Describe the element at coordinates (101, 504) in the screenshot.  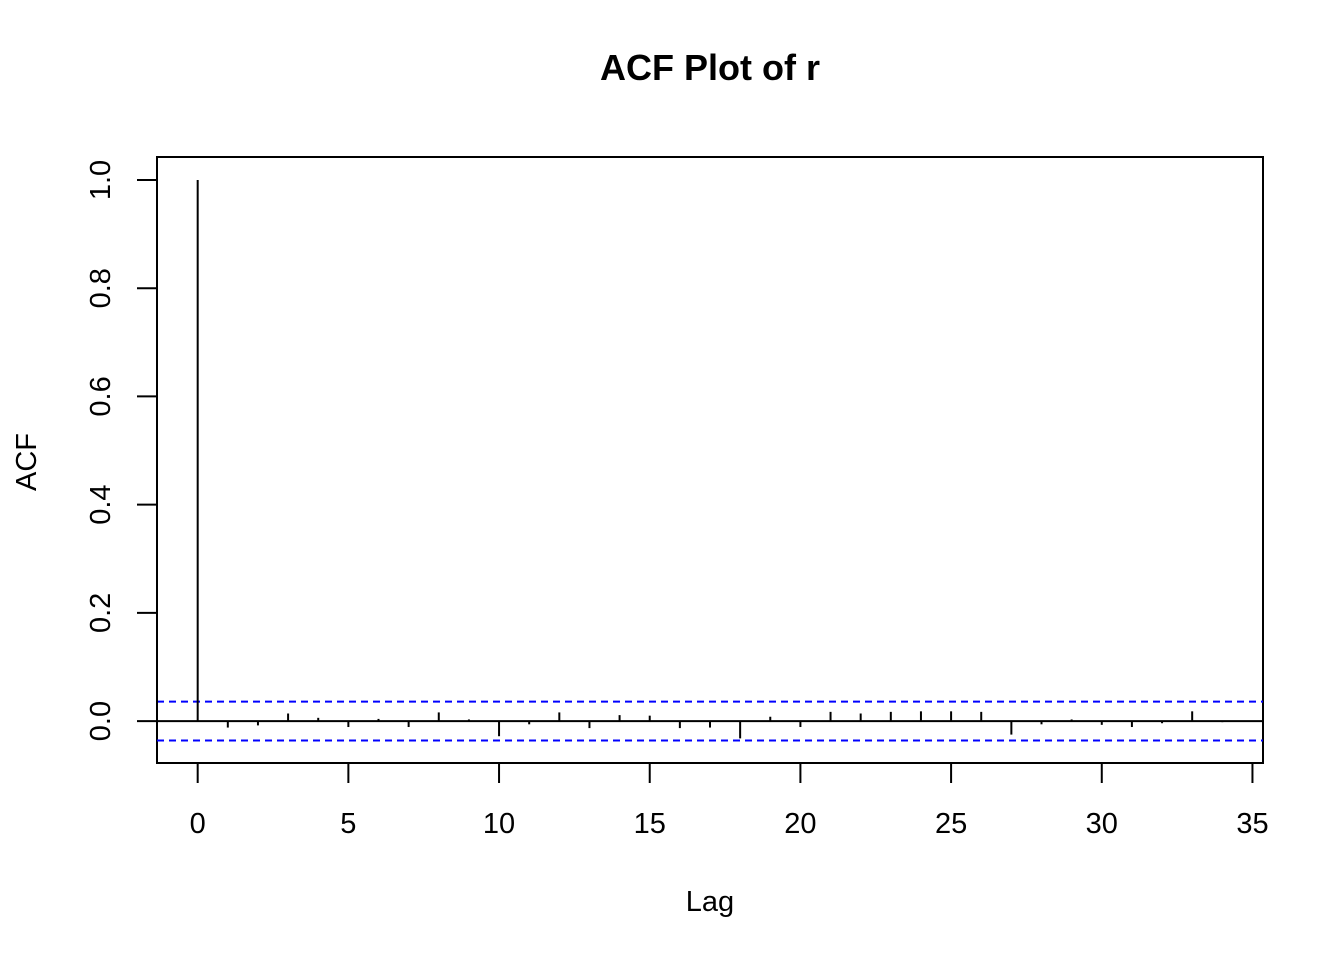
I see `y-tick-label-2: 0.4` at that location.